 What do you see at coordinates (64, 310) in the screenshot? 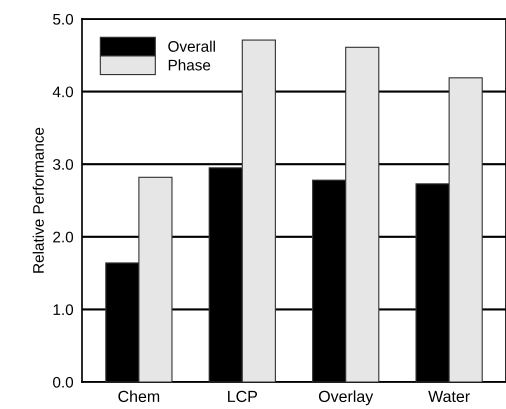
I see `y-tick-label: 1.0` at bounding box center [64, 310].